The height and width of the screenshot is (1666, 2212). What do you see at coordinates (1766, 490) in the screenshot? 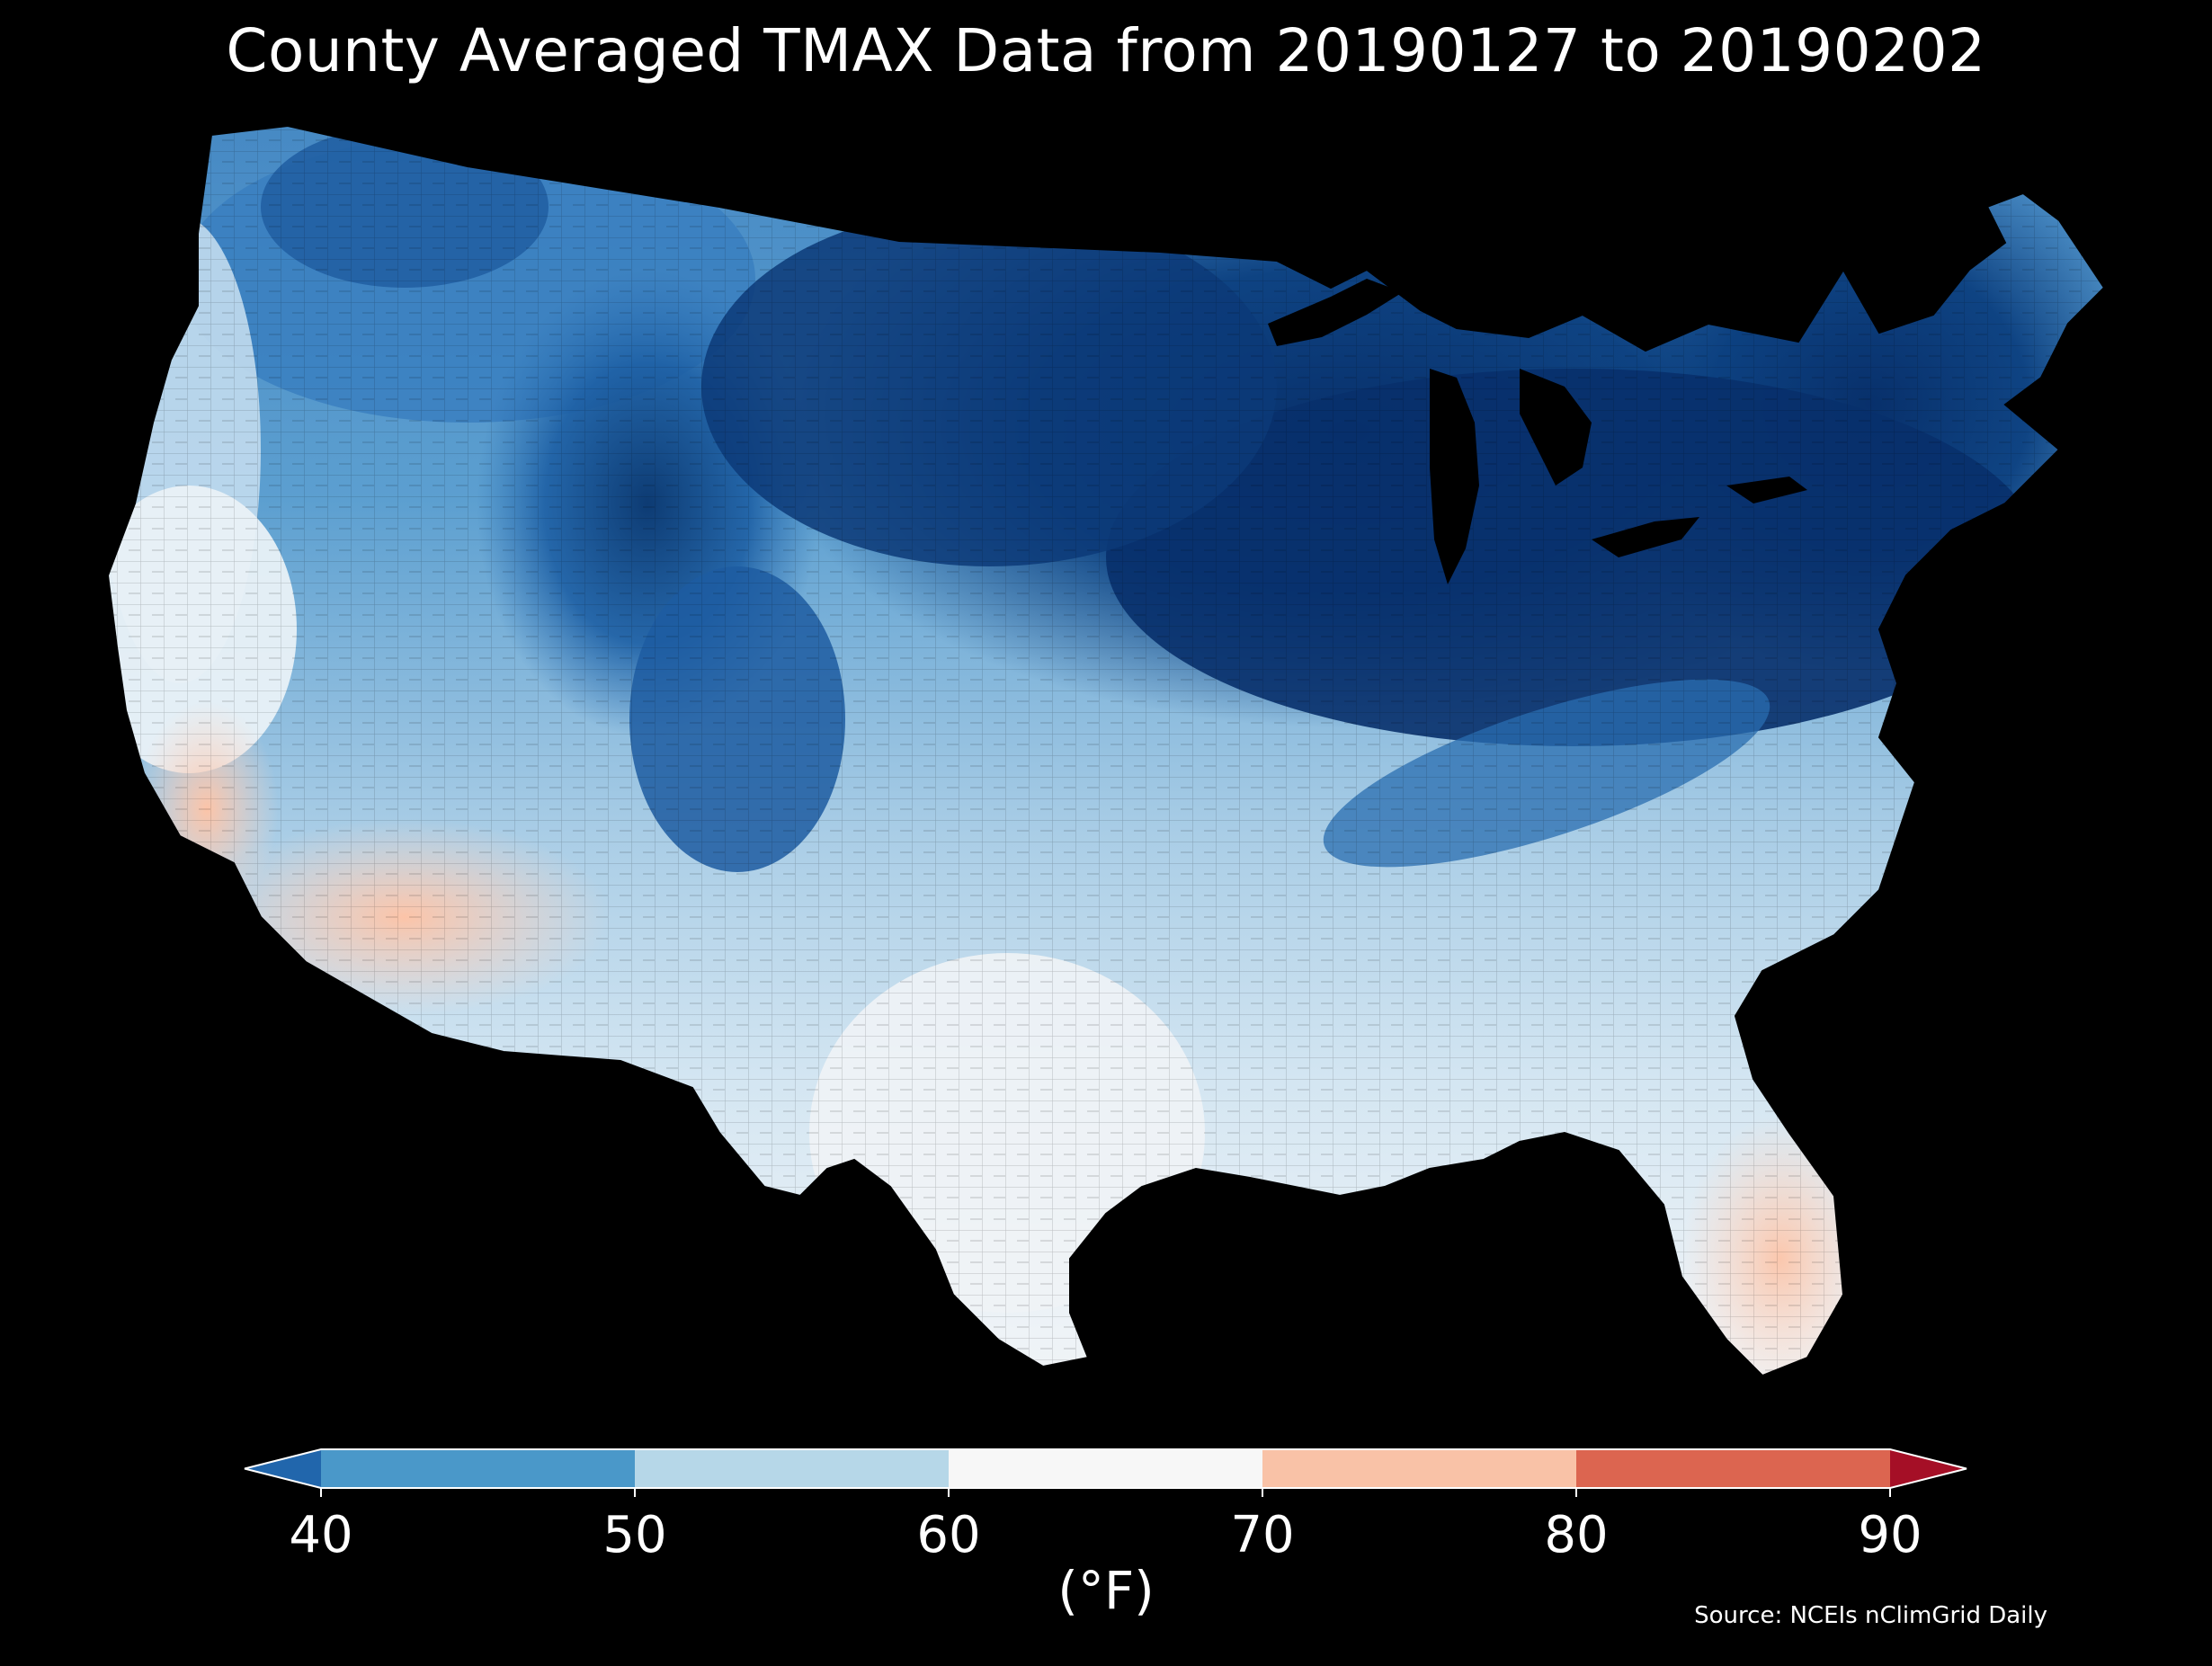
I see `lake-ontario` at bounding box center [1766, 490].